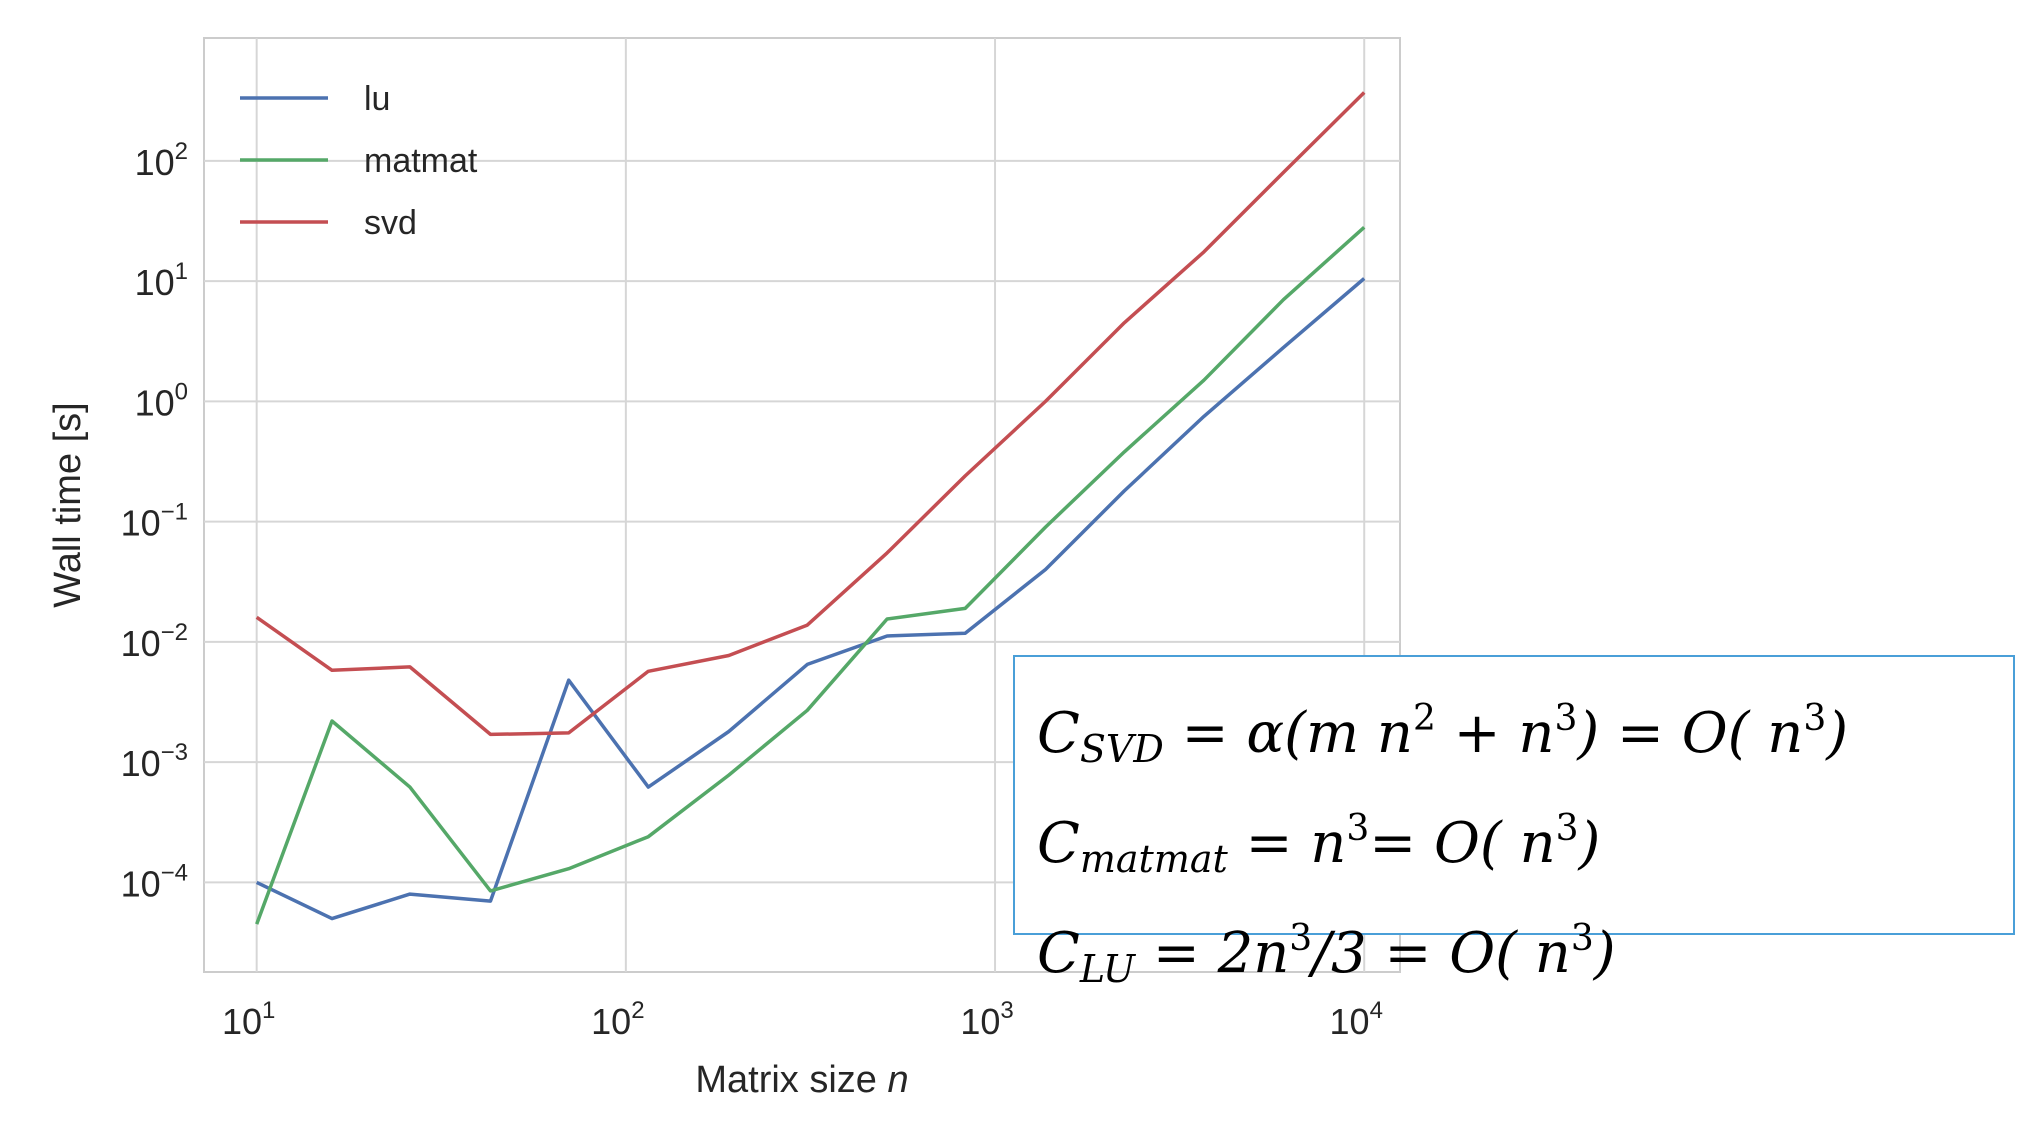 The width and height of the screenshot is (2032, 1126). What do you see at coordinates (1326, 954) in the screenshot?
I see `formula-lu: CLU = 2n3/3 = O( n3)` at bounding box center [1326, 954].